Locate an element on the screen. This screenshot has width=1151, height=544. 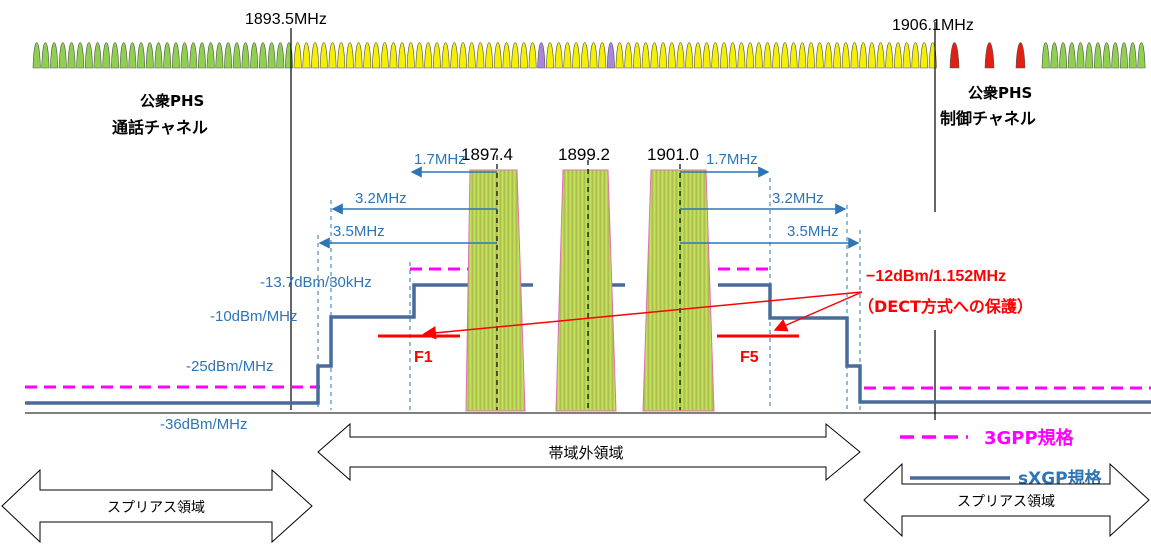
dect-f5: F5 is located at coordinates (749, 357).